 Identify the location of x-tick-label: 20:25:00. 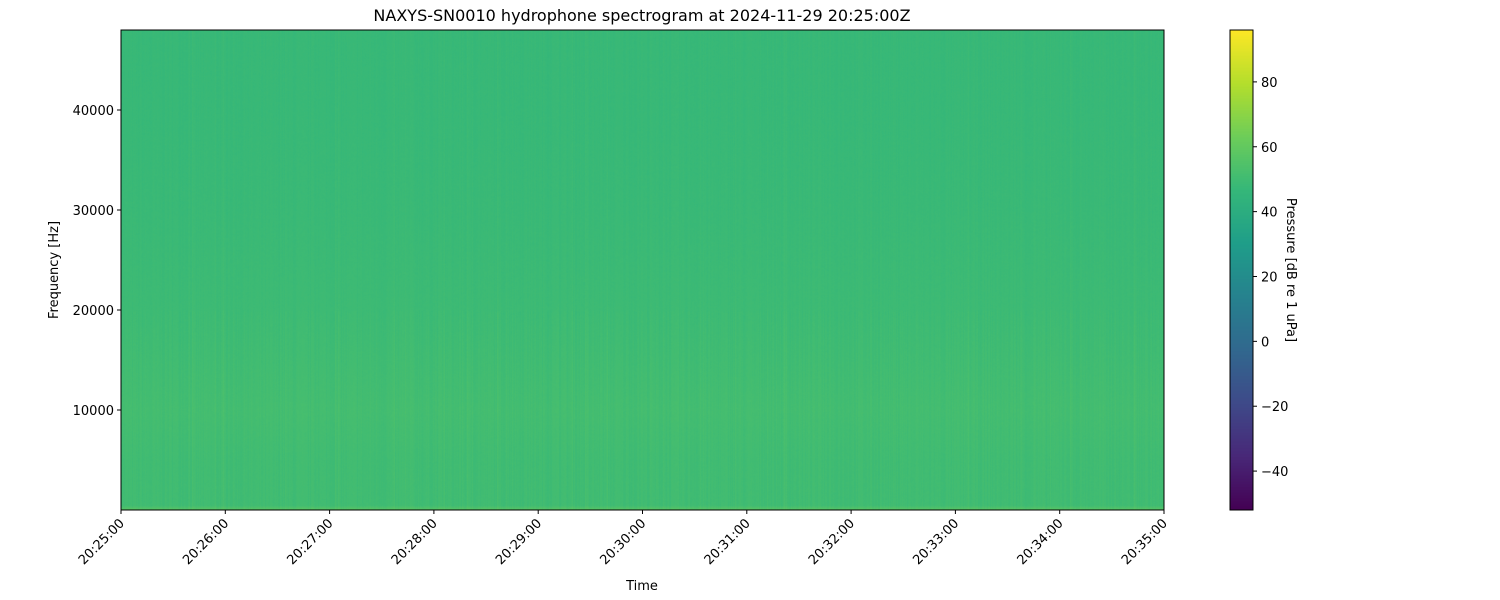
(102, 542).